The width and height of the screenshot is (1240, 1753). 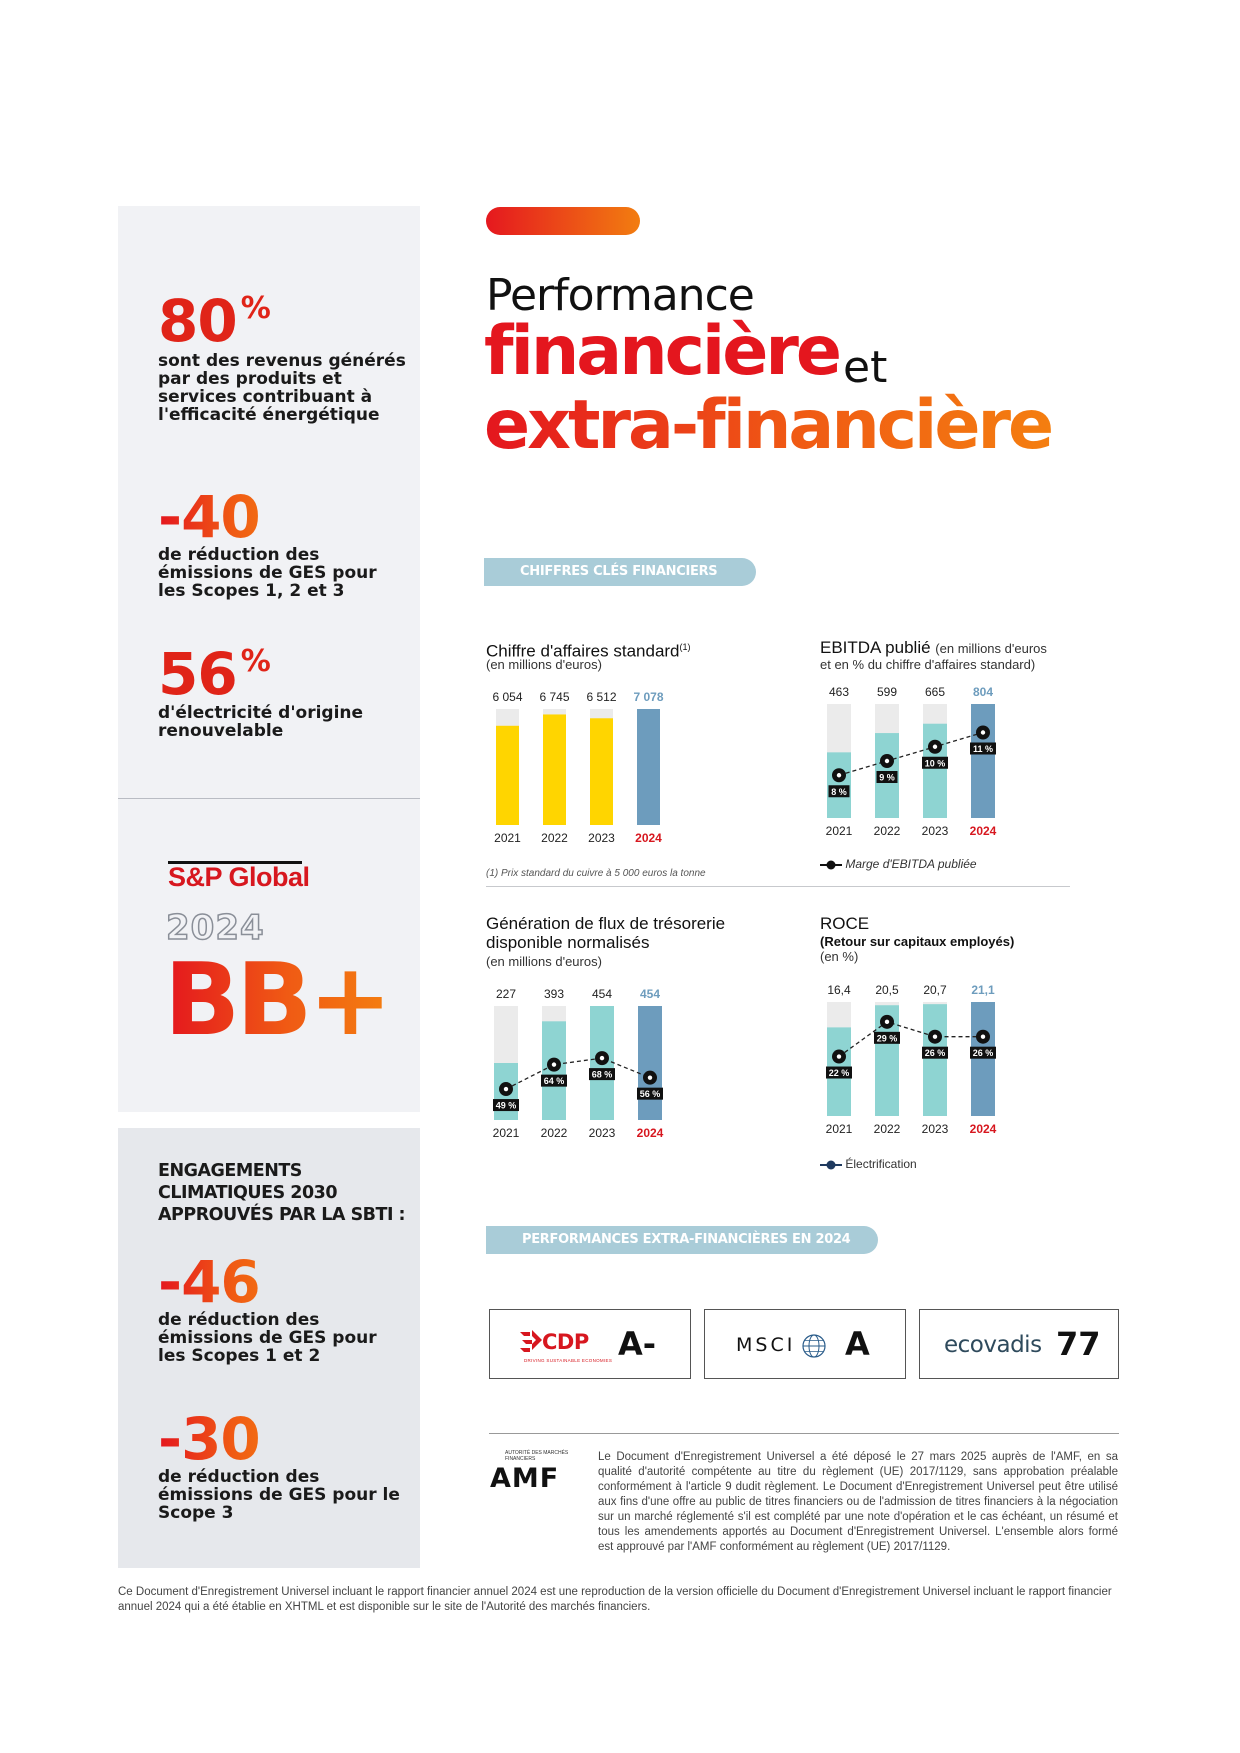 I want to click on chart1-title: Chiffre d'affaires standard(1), so click(x=588, y=651).